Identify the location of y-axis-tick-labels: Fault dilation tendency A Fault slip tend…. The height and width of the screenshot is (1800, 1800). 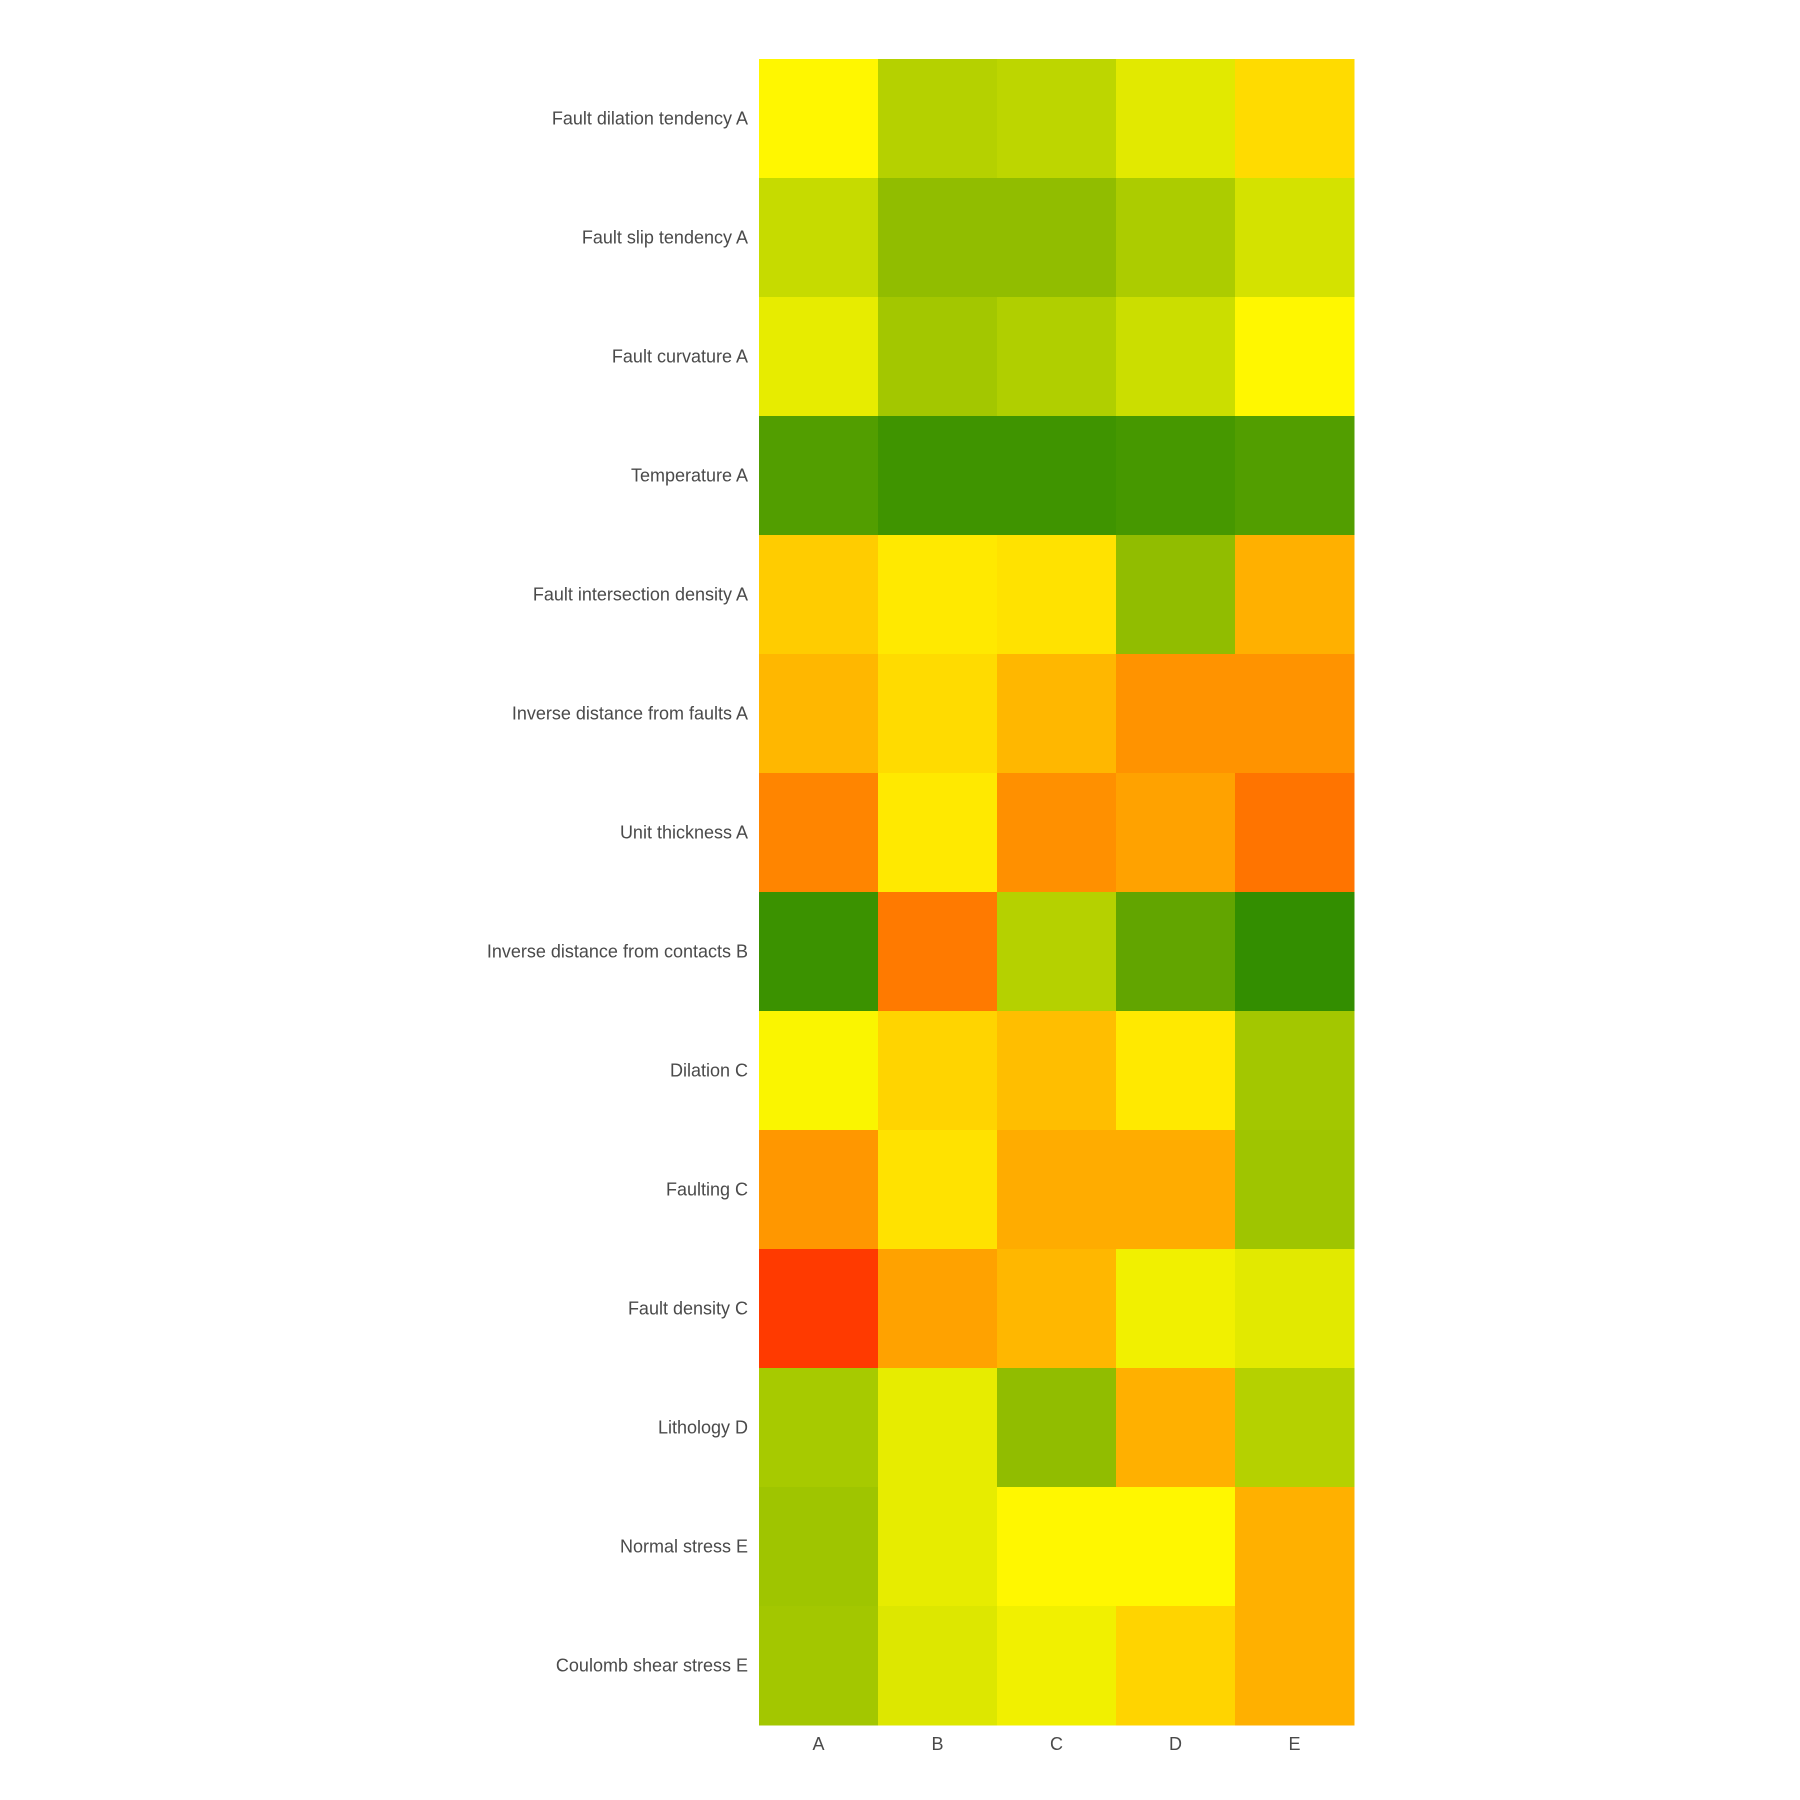
(617, 892).